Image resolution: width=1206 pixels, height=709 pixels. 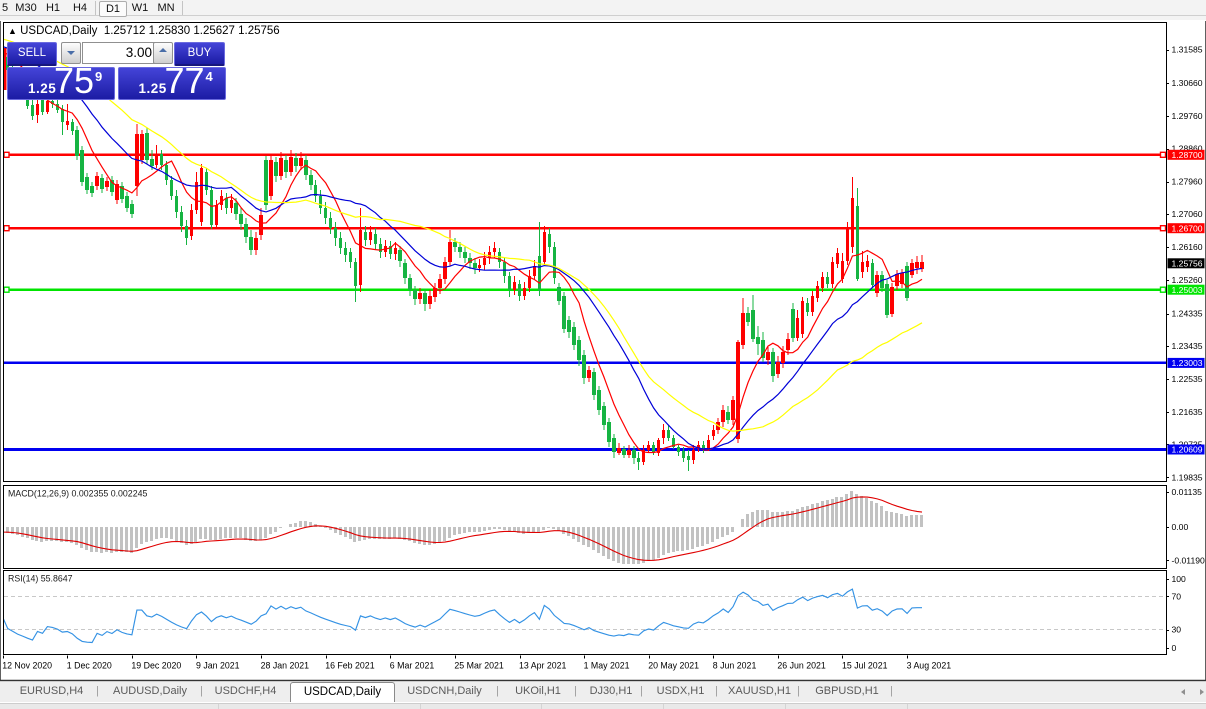 I want to click on svg-text: 1.30660, so click(x=1187, y=83).